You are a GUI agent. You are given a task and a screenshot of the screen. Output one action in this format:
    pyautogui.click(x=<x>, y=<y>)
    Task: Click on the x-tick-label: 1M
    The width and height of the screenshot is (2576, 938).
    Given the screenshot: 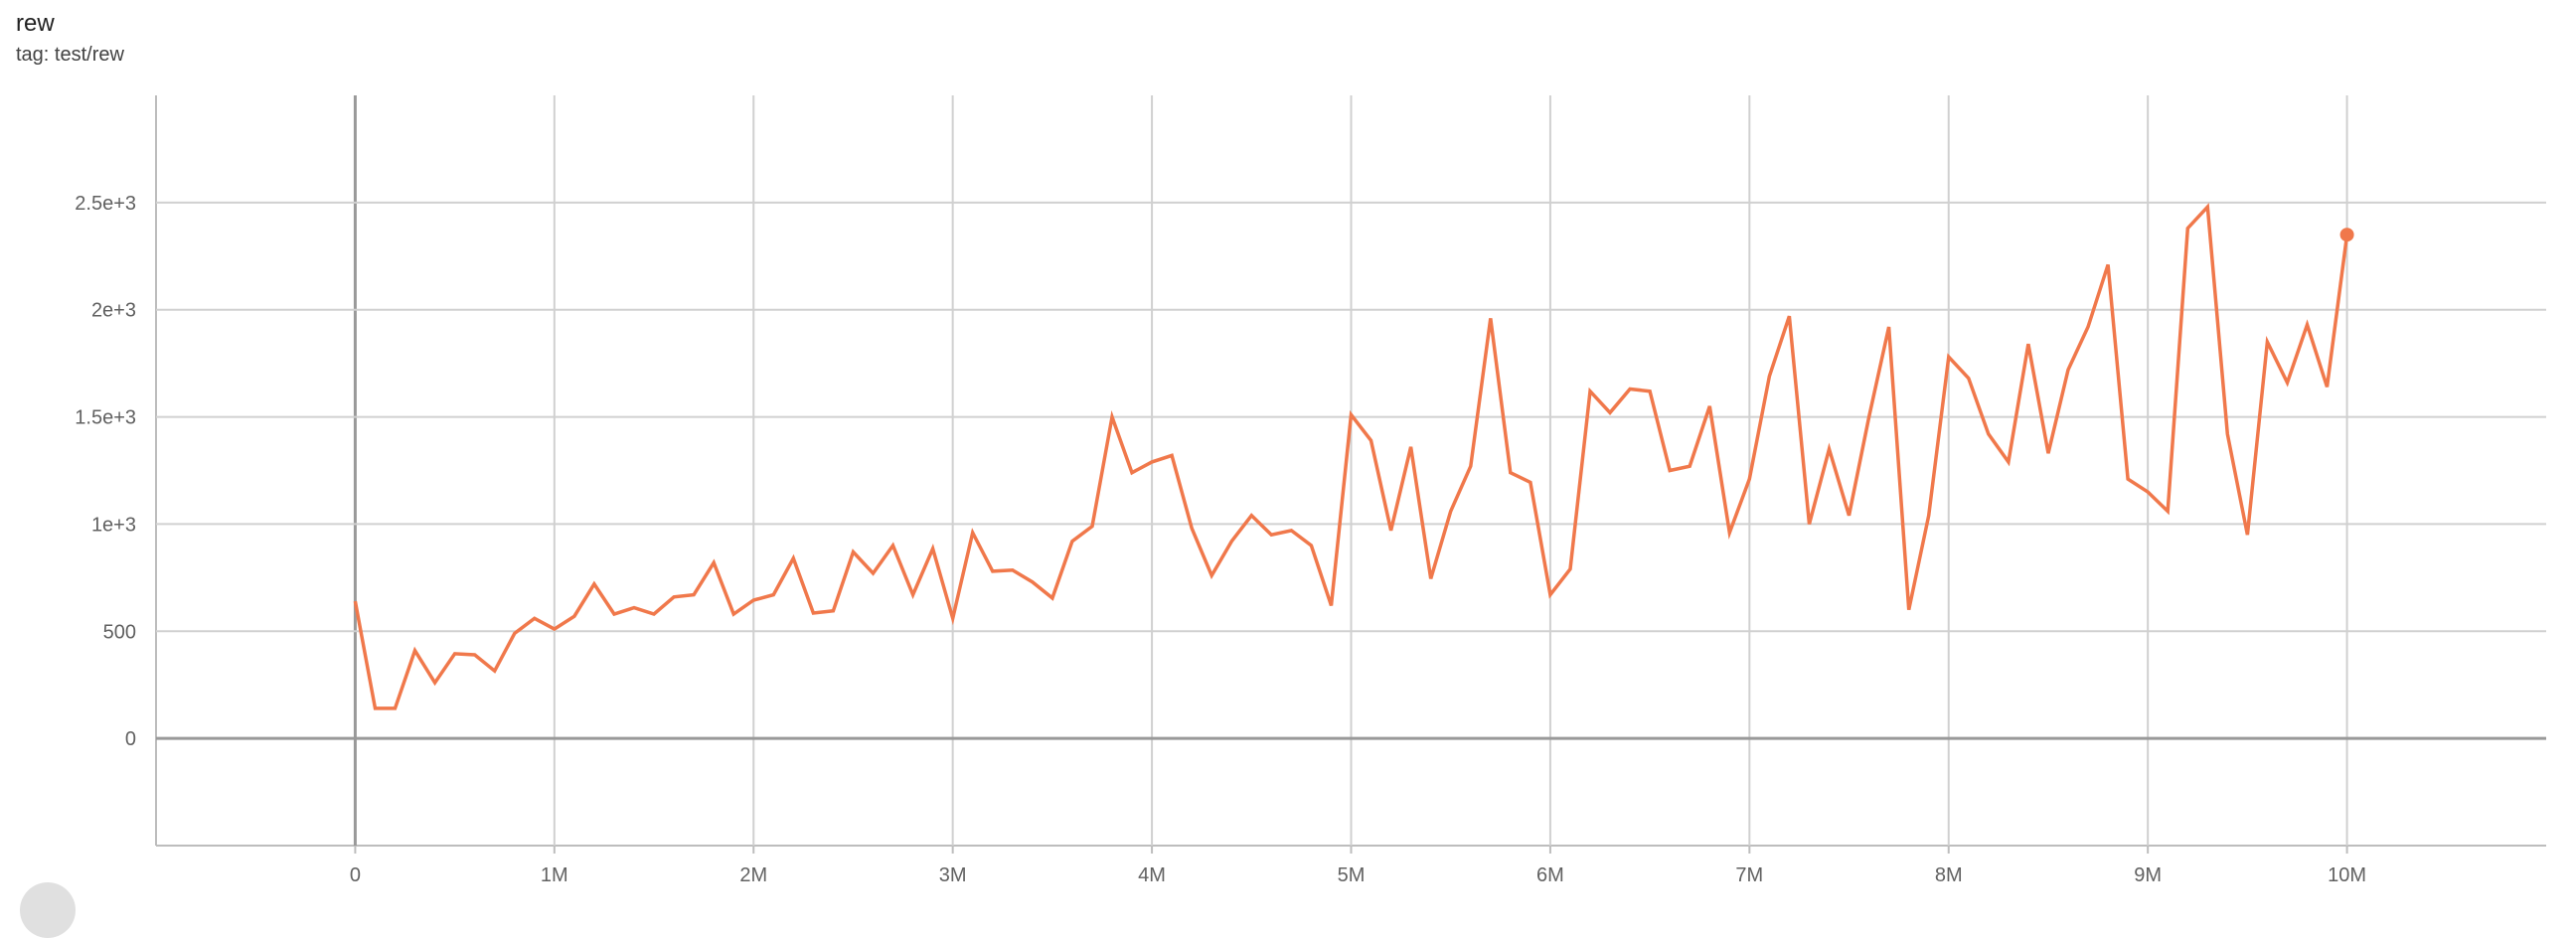 What is the action you would take?
    pyautogui.click(x=554, y=875)
    